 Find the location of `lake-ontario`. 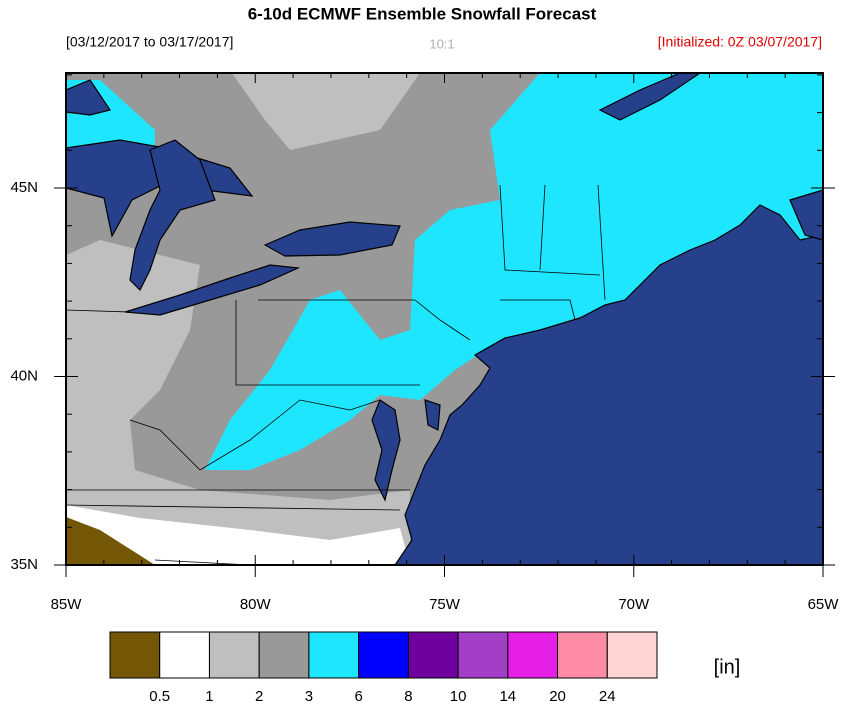

lake-ontario is located at coordinates (332, 239).